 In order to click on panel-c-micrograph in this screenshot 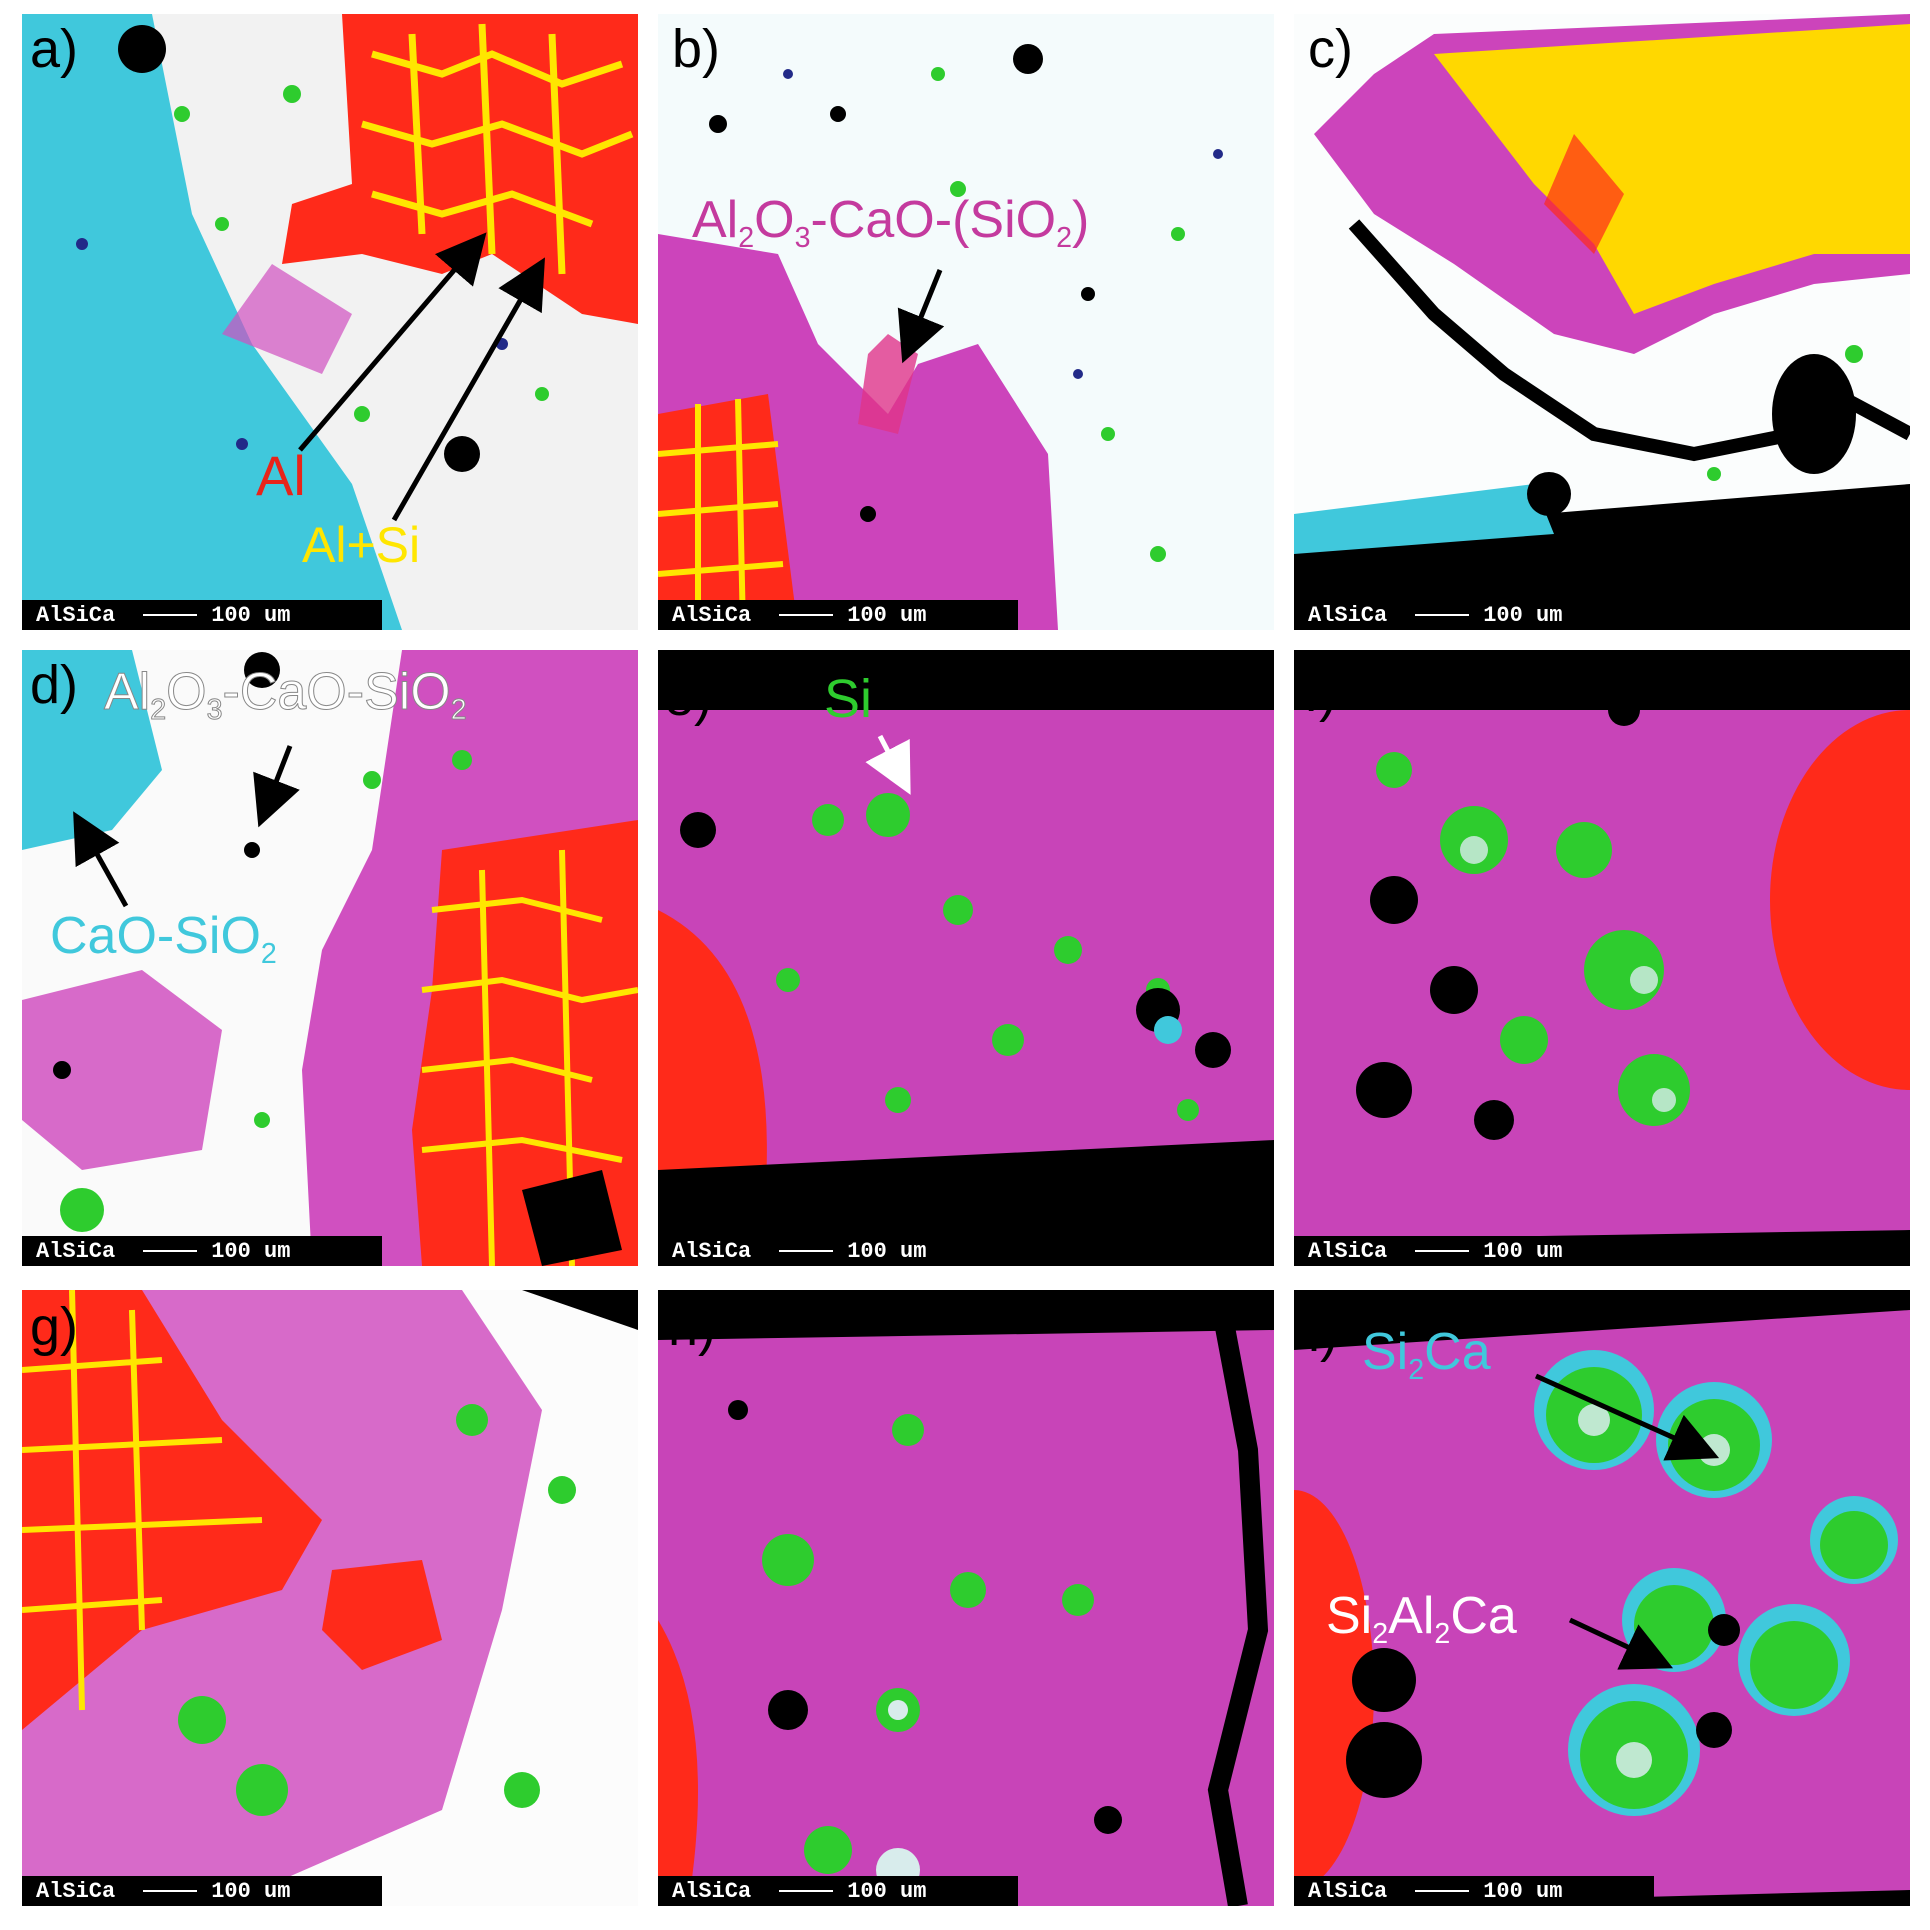, I will do `click(1602, 322)`.